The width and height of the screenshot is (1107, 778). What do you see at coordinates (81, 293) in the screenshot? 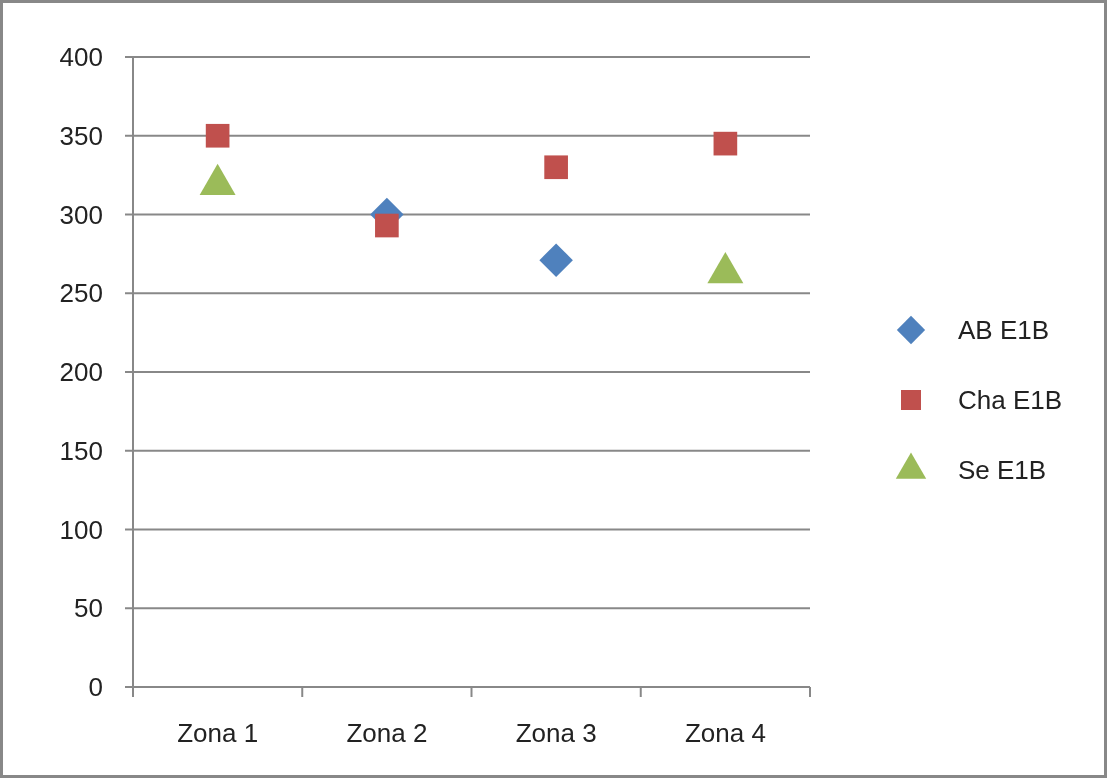
I see `y-tick-label: 250` at bounding box center [81, 293].